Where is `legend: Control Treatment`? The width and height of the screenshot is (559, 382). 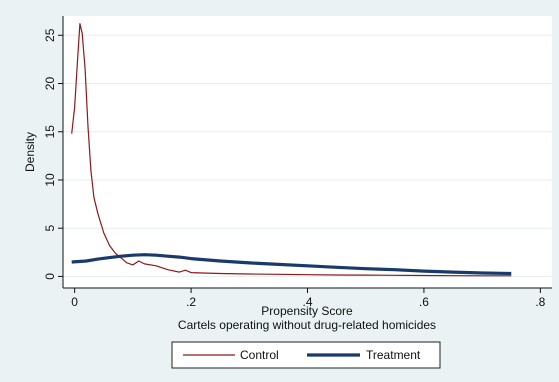 legend: Control Treatment is located at coordinates (306, 355).